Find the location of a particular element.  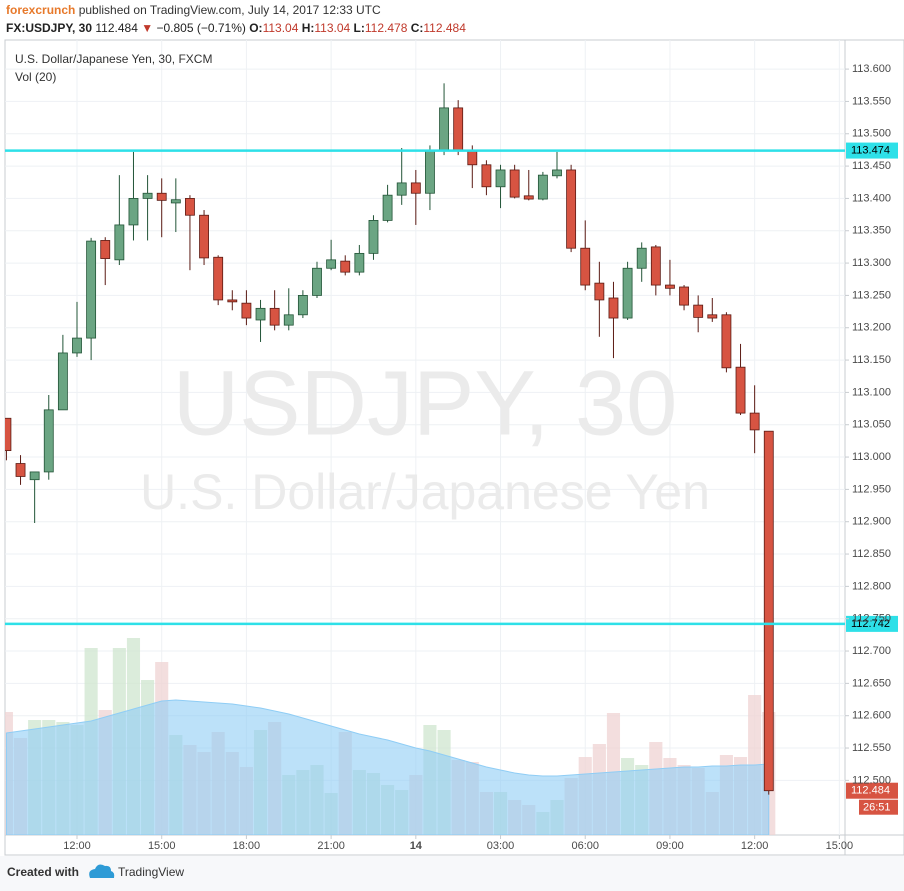

last-price-label: 112.484 is located at coordinates (870, 791).